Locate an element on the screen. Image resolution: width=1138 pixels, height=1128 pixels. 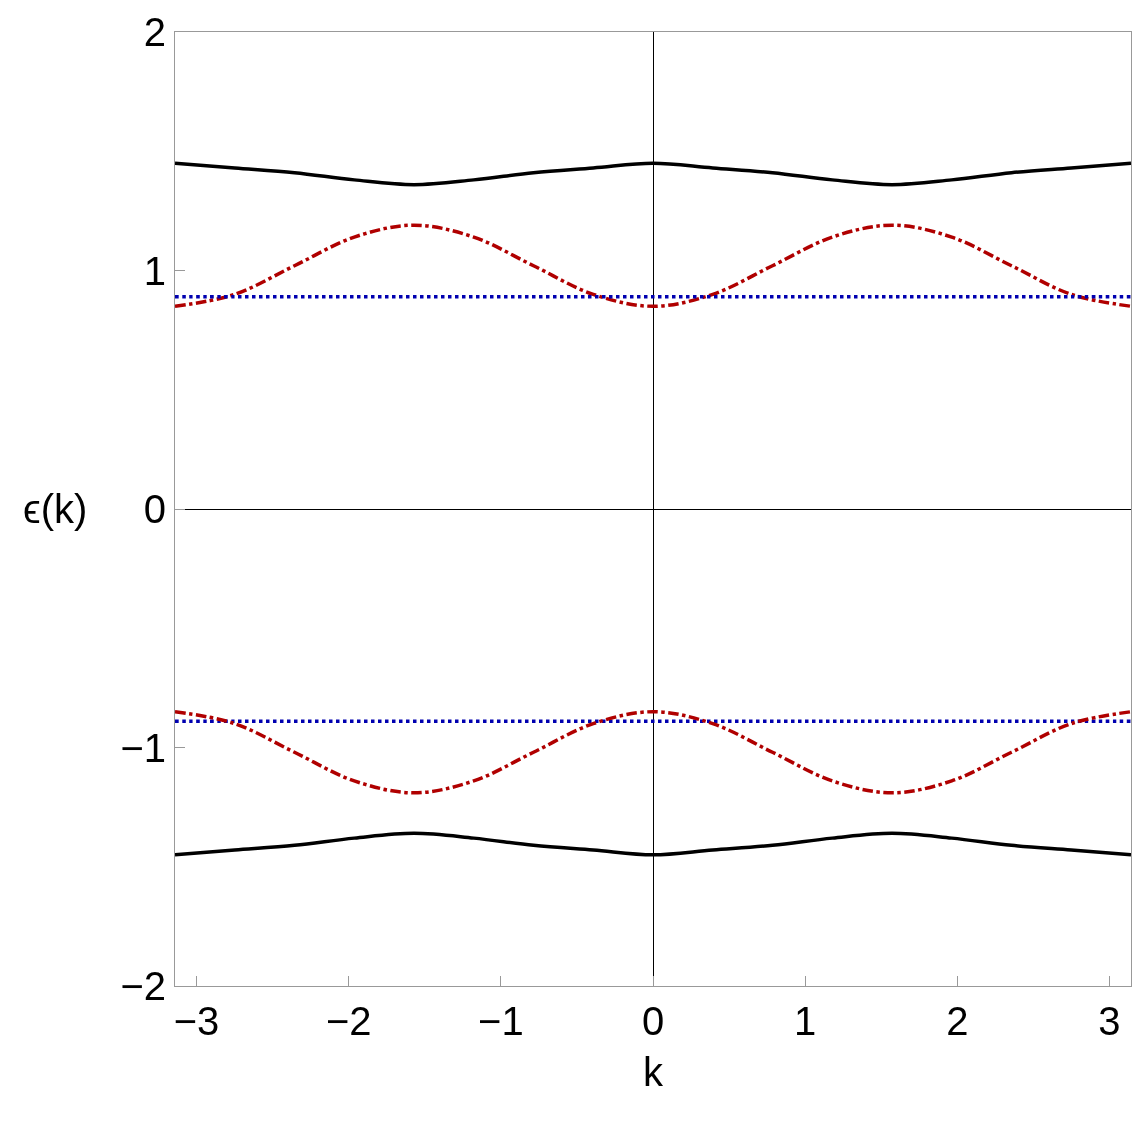
y-tick-label: 0 is located at coordinates (154, 509).